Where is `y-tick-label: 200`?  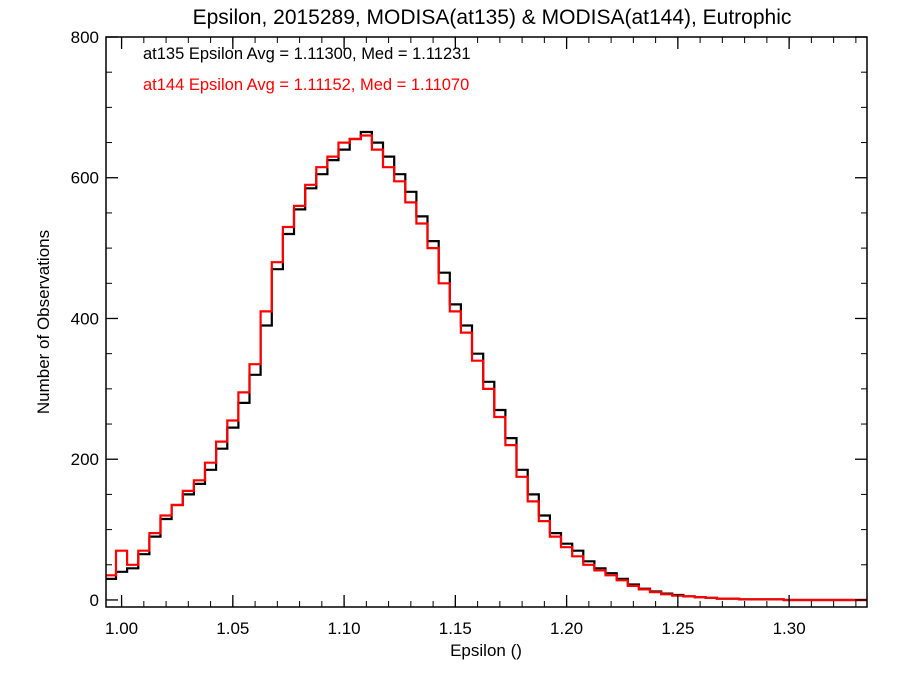
y-tick-label: 200 is located at coordinates (85, 459).